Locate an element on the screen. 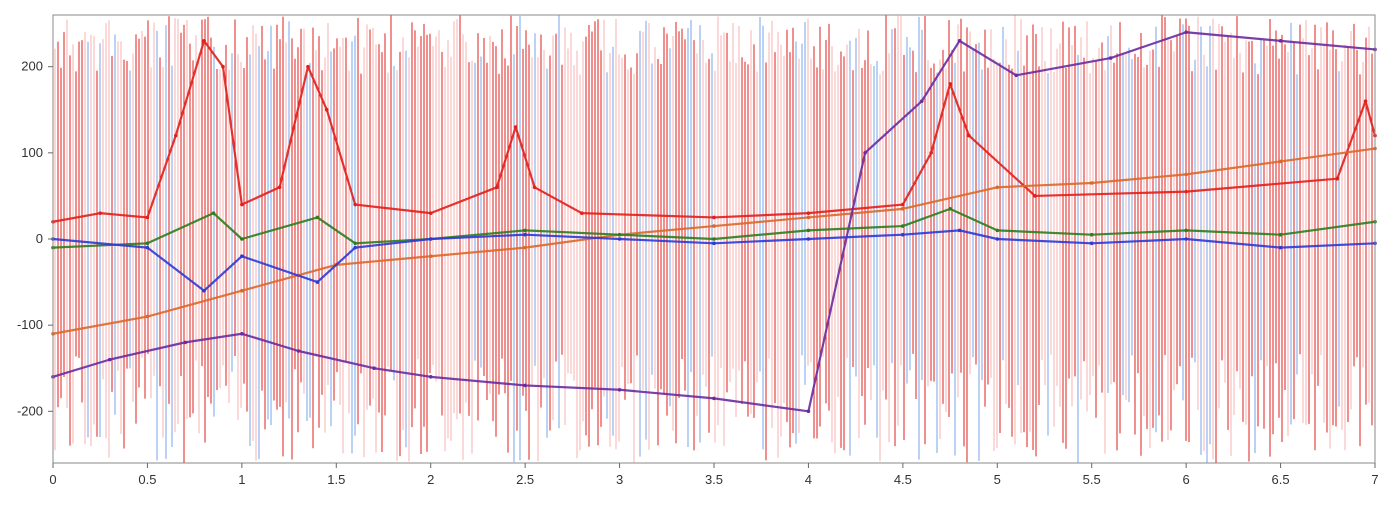 The width and height of the screenshot is (1400, 505). x-tick-label: 6 is located at coordinates (1186, 479).